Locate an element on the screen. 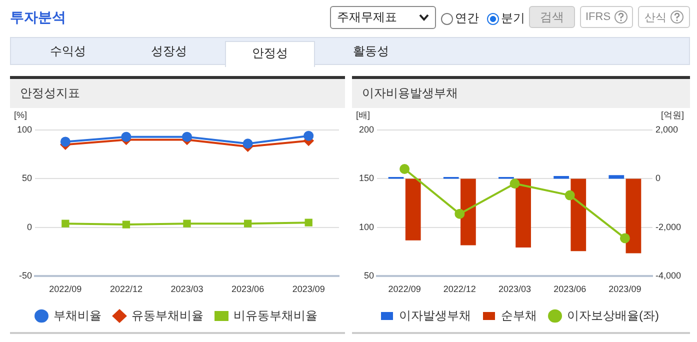  y-tick-label: 150 is located at coordinates (366, 178).